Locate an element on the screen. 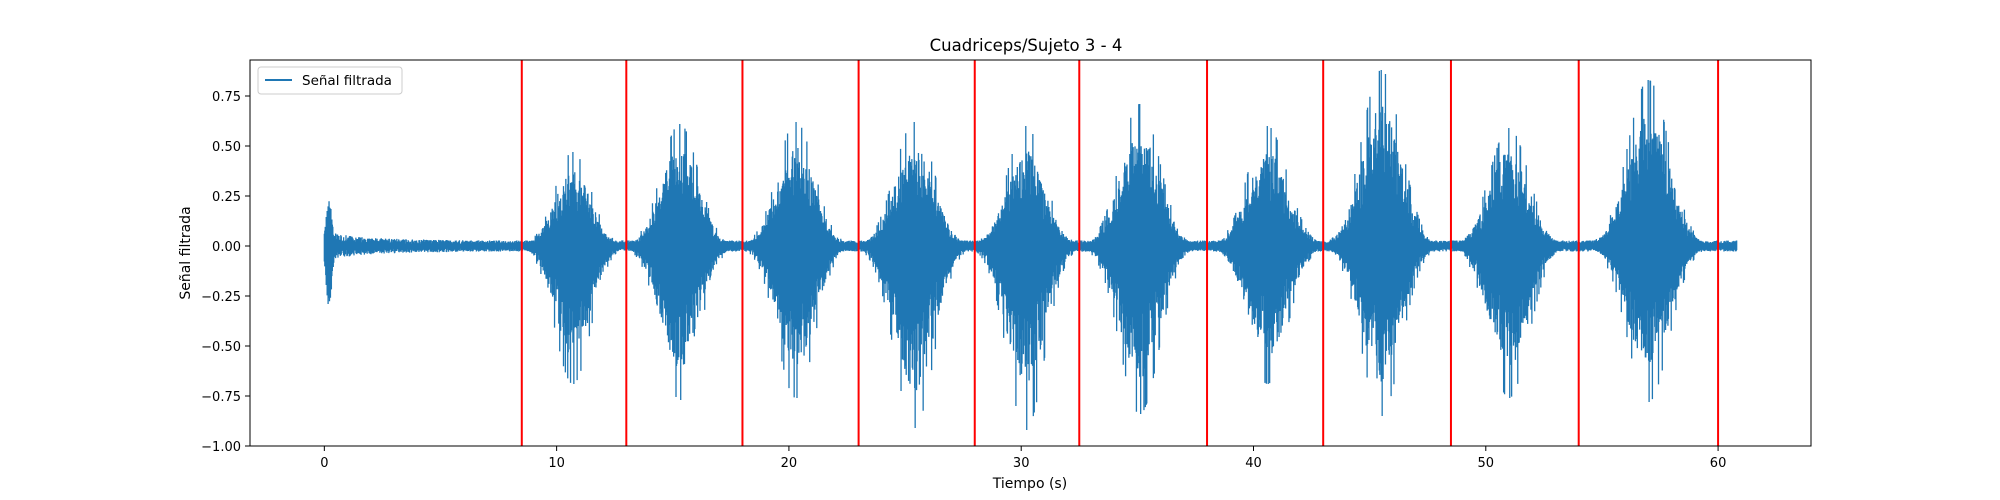 The image size is (2000, 500). legend: Señal filtrada is located at coordinates (330, 80).